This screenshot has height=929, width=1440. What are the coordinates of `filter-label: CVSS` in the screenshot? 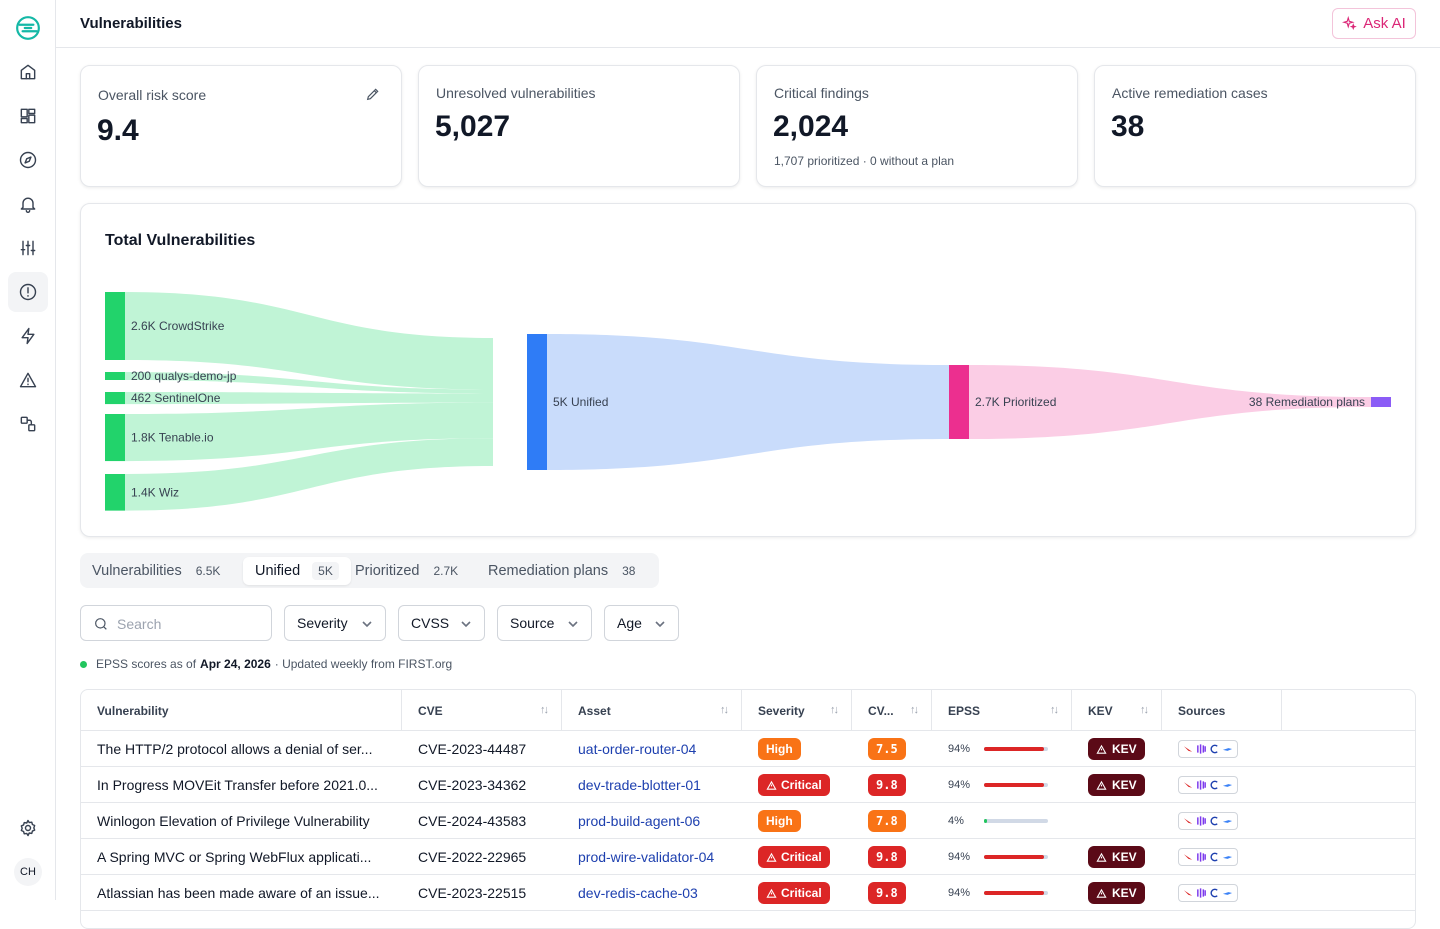 It's located at (430, 623).